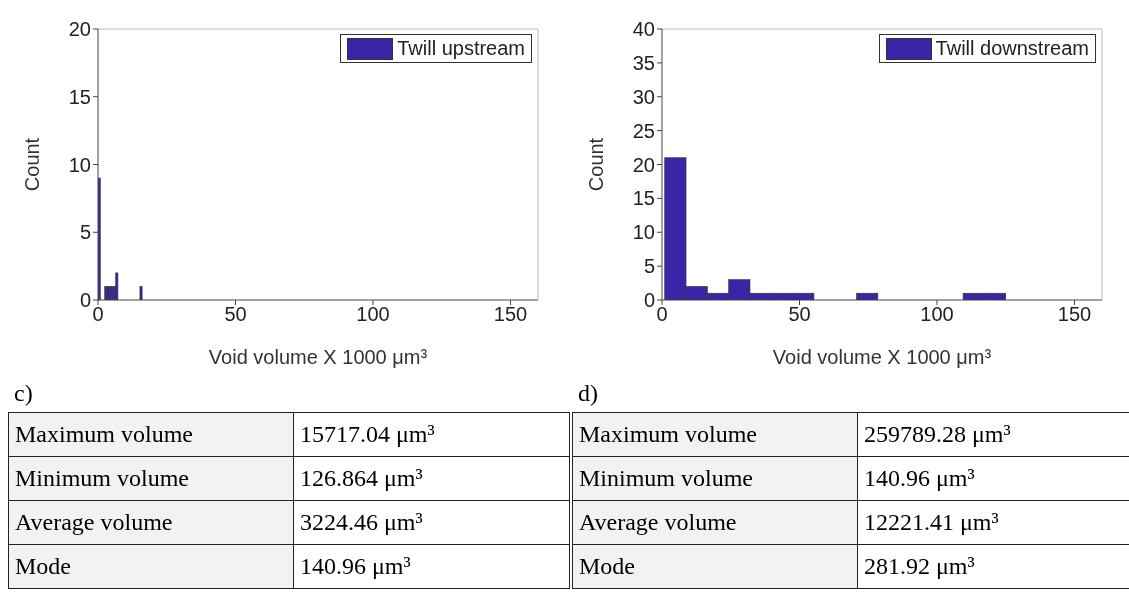 The width and height of the screenshot is (1129, 596). I want to click on legend-label: Twill downstream, so click(987, 48).